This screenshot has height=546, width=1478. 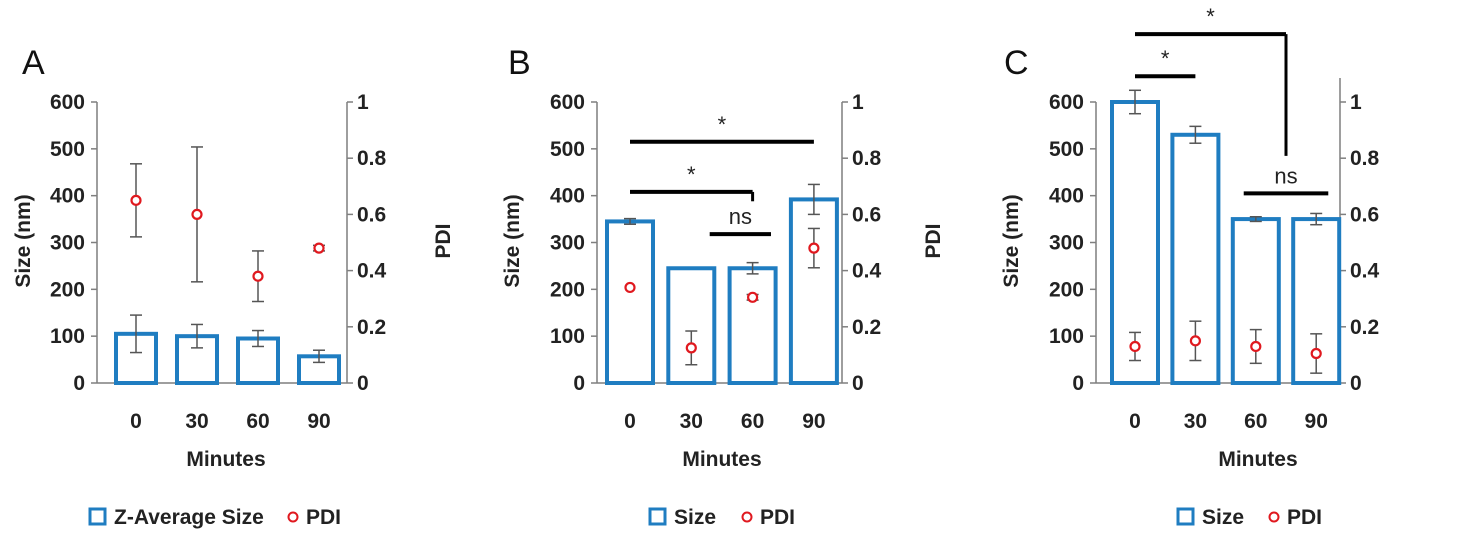 What do you see at coordinates (1257, 459) in the screenshot?
I see `x-axis-title-c: Minutes` at bounding box center [1257, 459].